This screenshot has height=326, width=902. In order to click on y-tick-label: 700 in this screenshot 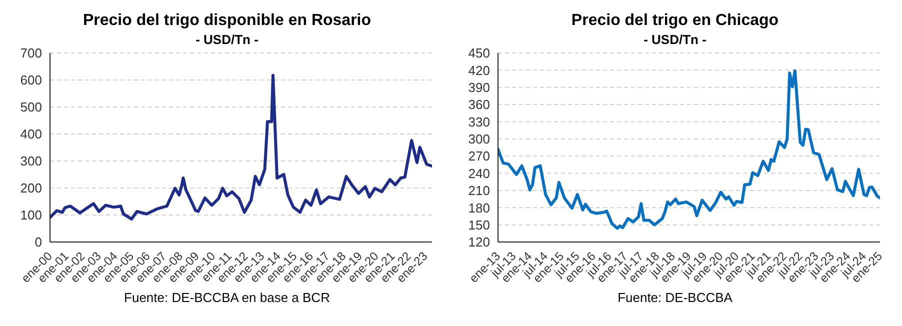, I will do `click(31, 53)`.